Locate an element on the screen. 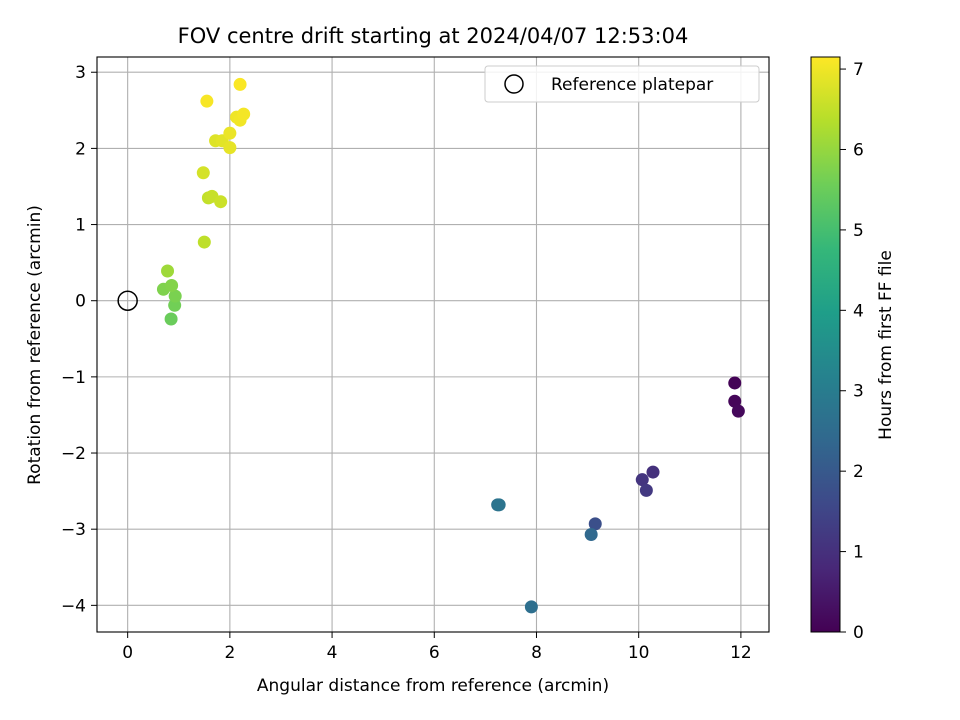 This screenshot has width=960, height=720. colorbar-tick-label: 2 is located at coordinates (858, 472).